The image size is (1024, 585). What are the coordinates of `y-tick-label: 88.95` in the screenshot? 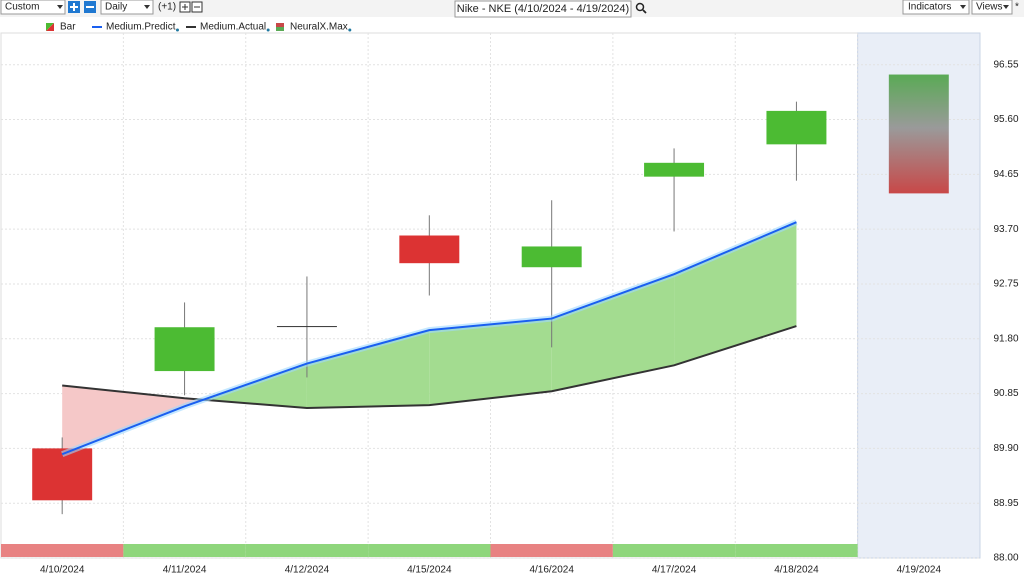 It's located at (1005, 503).